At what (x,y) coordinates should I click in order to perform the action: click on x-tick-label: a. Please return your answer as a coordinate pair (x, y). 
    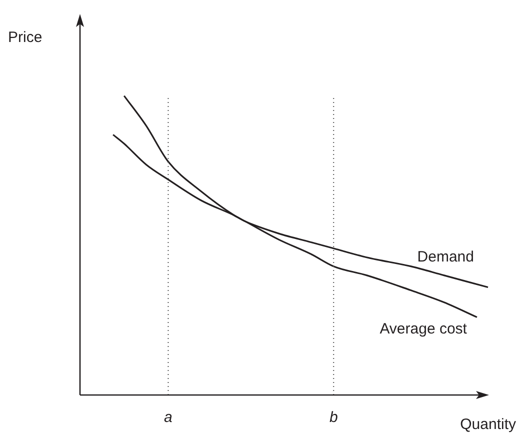
    Looking at the image, I should click on (168, 417).